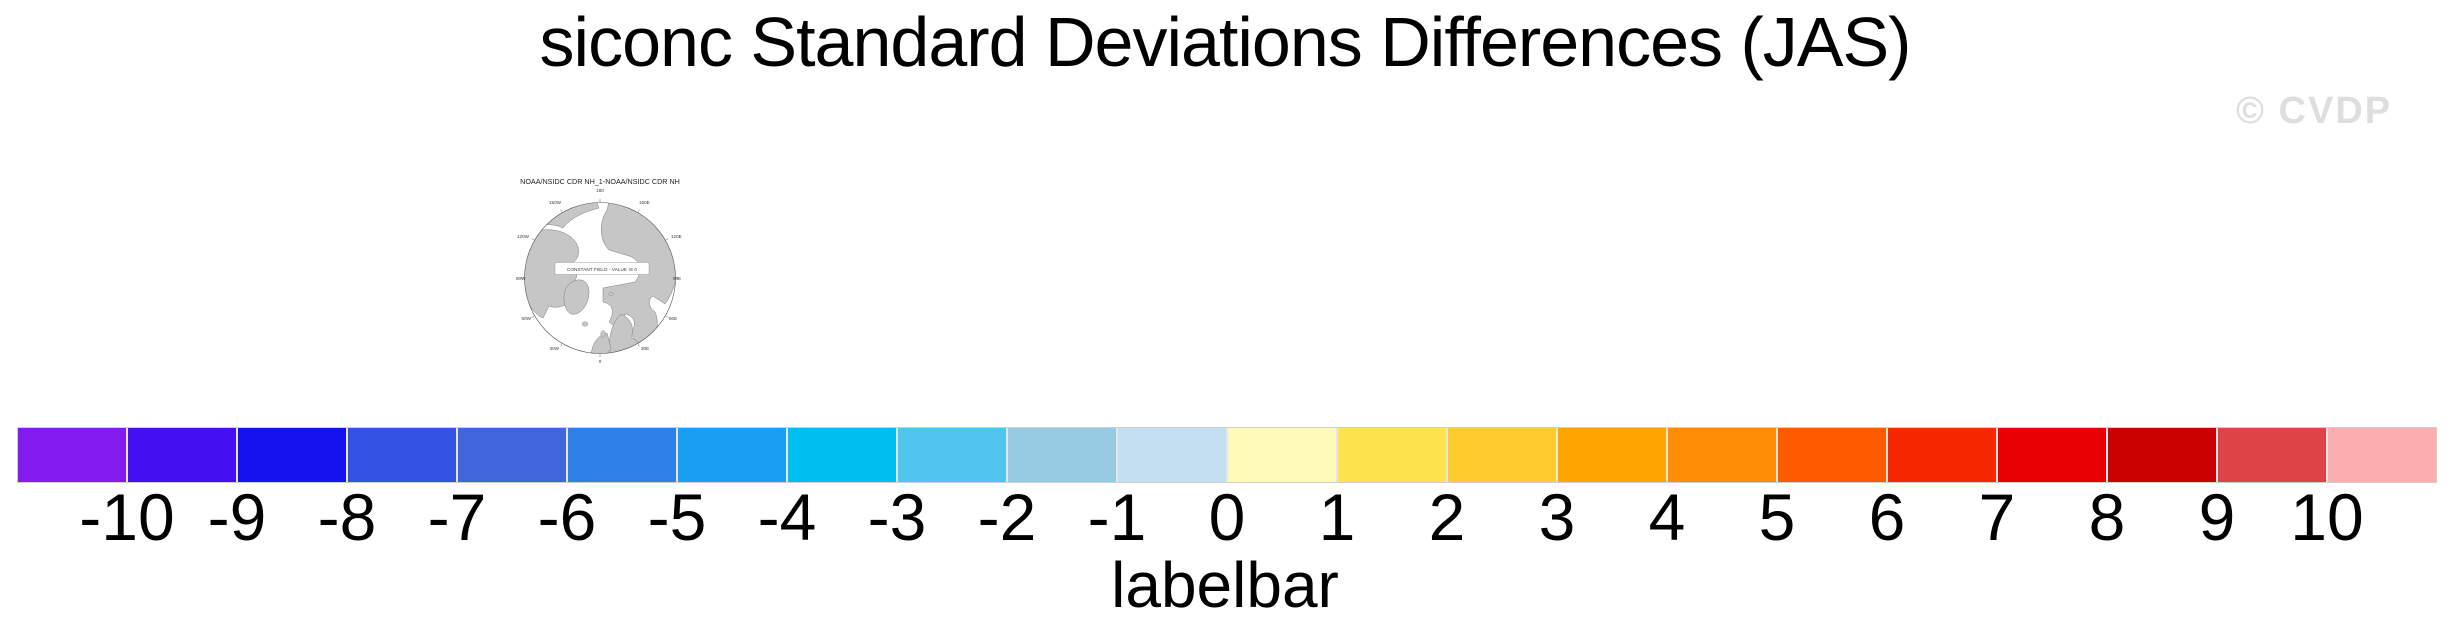 The height and width of the screenshot is (644, 2450). I want to click on colorbar-tick-label: 4, so click(1667, 517).